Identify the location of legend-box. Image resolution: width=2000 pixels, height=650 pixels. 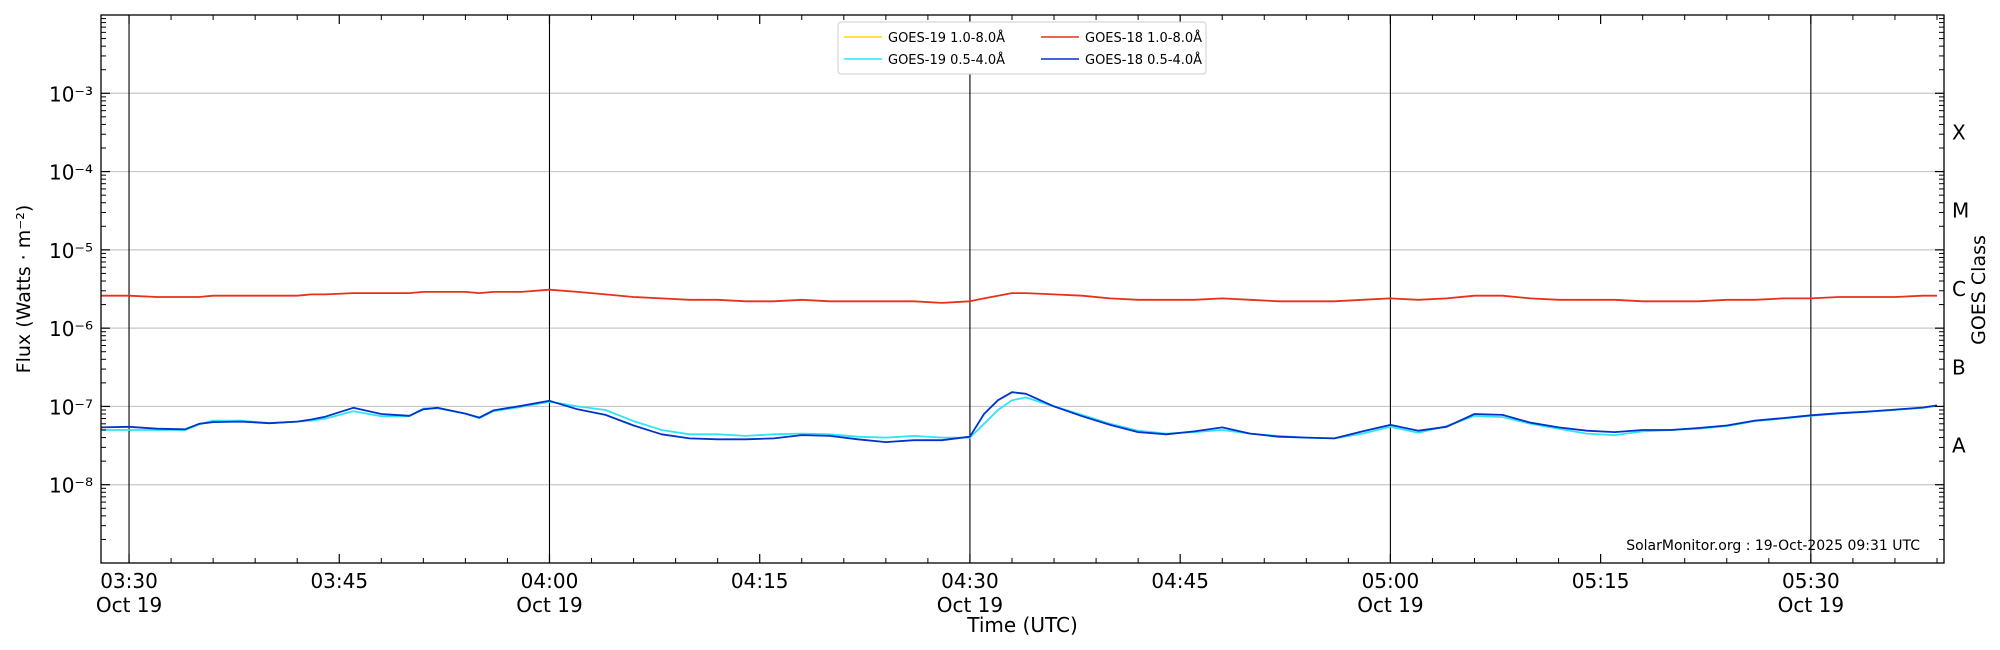
(1022, 48).